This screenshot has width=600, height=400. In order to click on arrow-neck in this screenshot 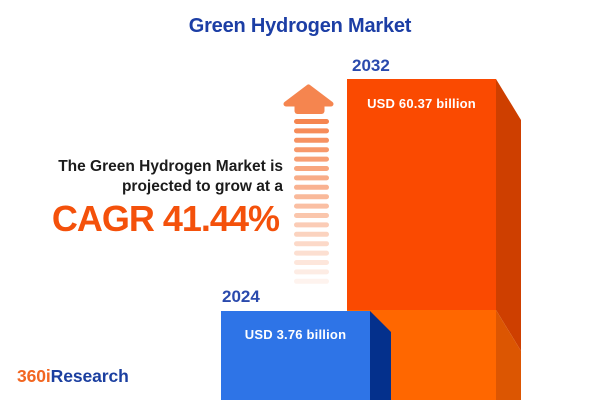, I will do `click(309, 105)`.